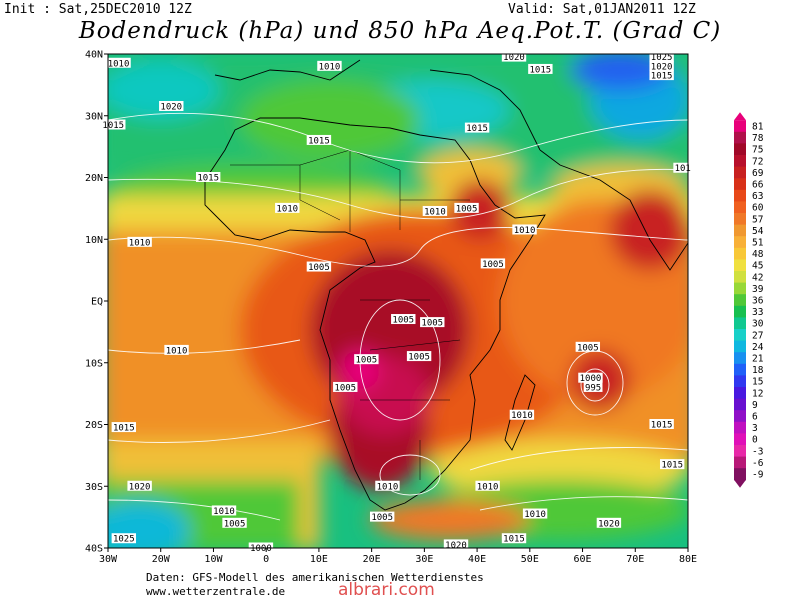 The image size is (800, 600). I want to click on isobar-label-text: 101, so click(683, 169).